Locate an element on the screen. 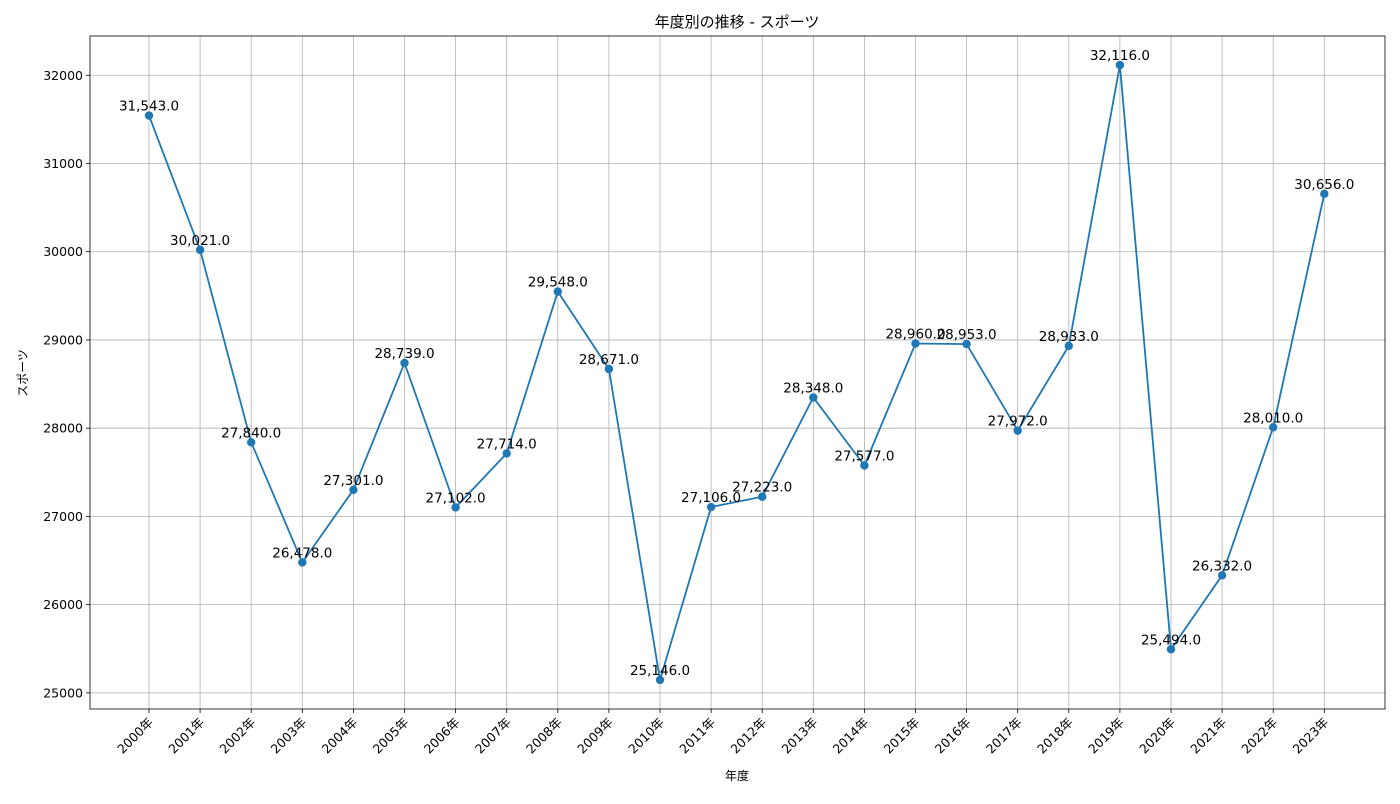 This screenshot has height=804, width=1400. x-tick-label: 2017年 is located at coordinates (1004, 736).